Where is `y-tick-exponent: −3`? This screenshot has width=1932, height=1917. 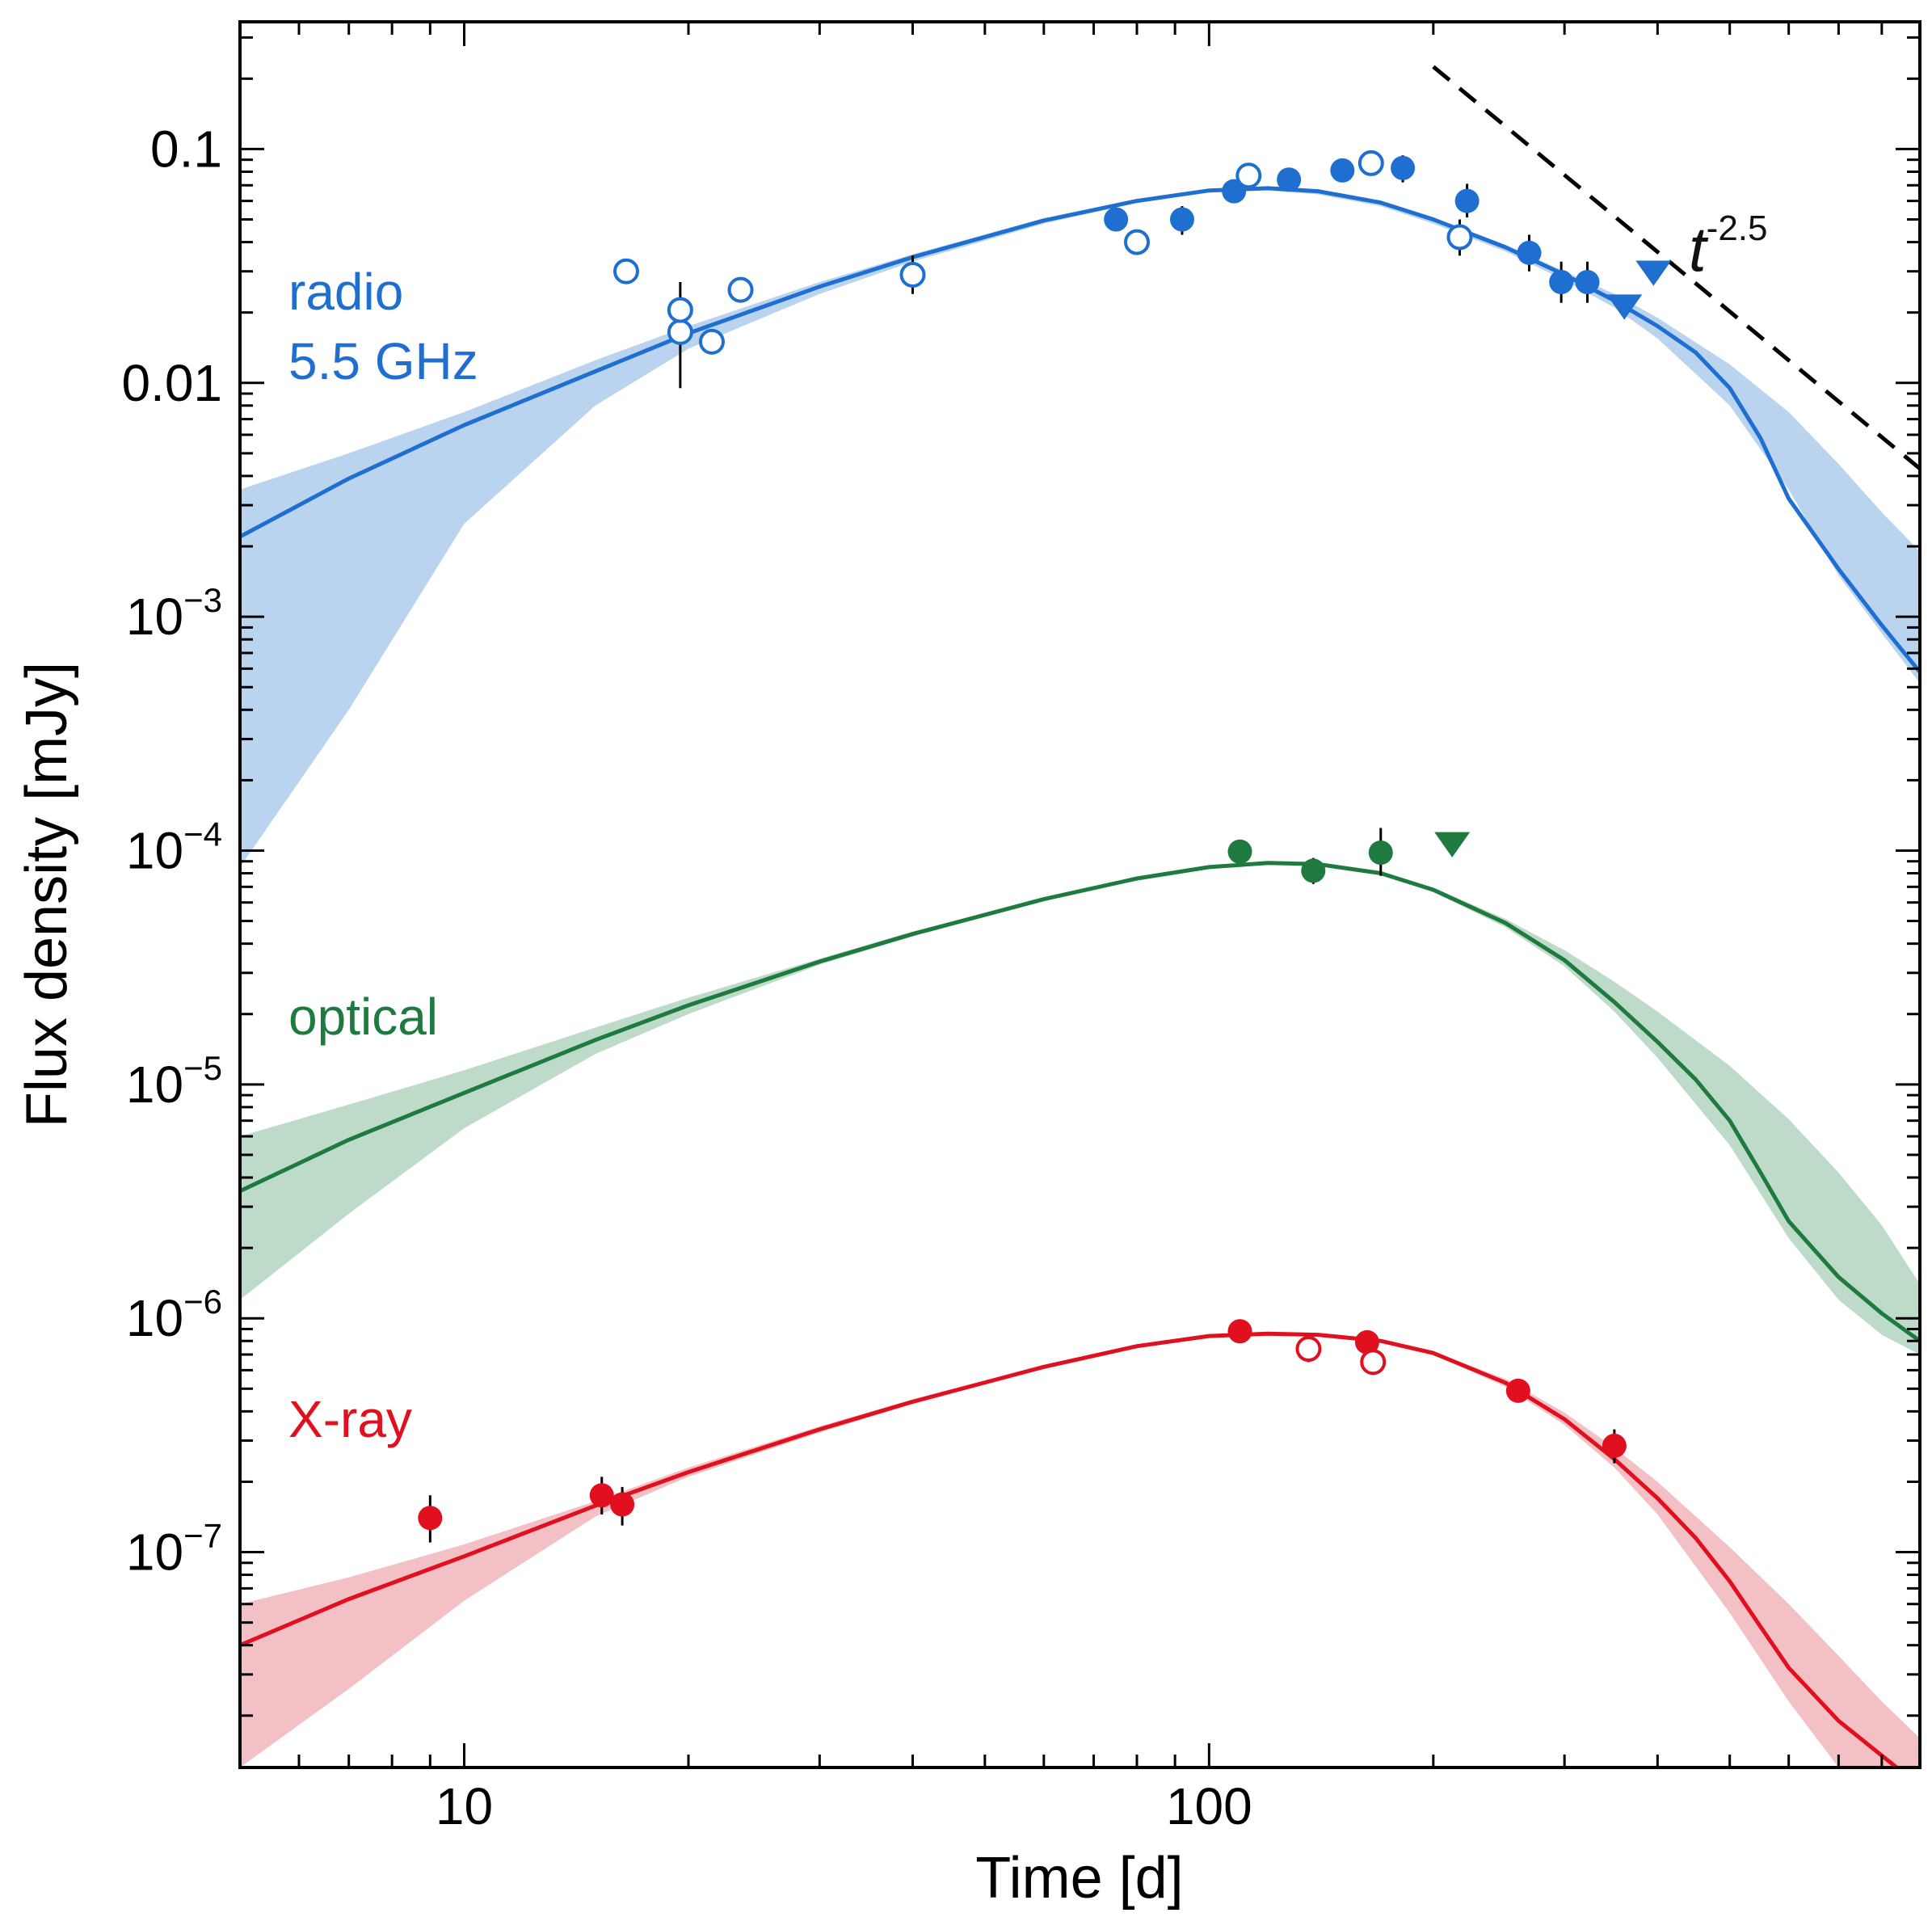 y-tick-exponent: −3 is located at coordinates (202, 600).